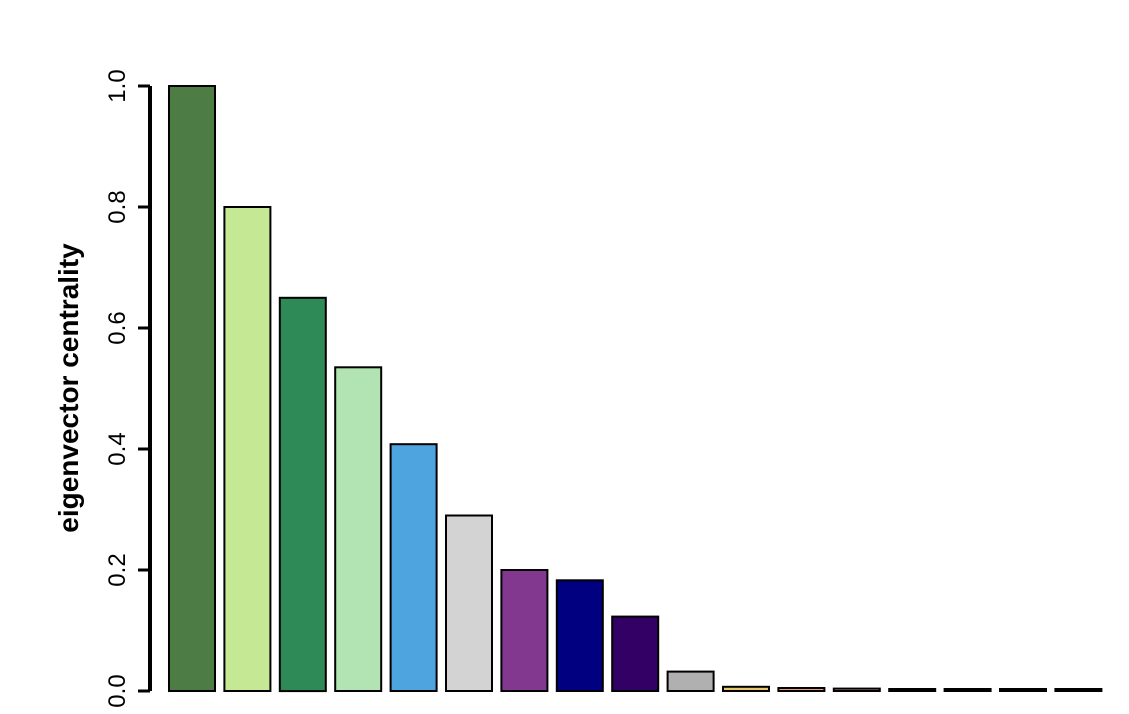 Image resolution: width=1129 pixels, height=714 pixels. I want to click on y-tick-label-0: 0.0, so click(117, 690).